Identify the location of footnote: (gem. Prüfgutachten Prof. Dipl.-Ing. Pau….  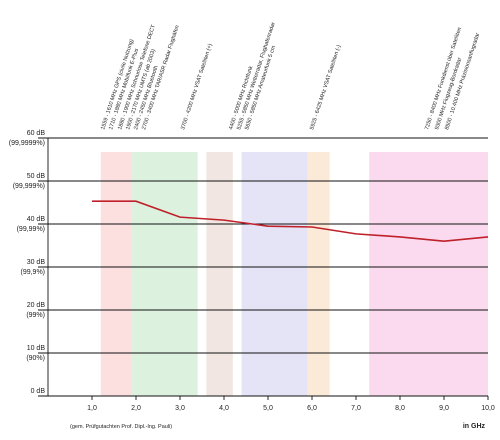
(121, 427).